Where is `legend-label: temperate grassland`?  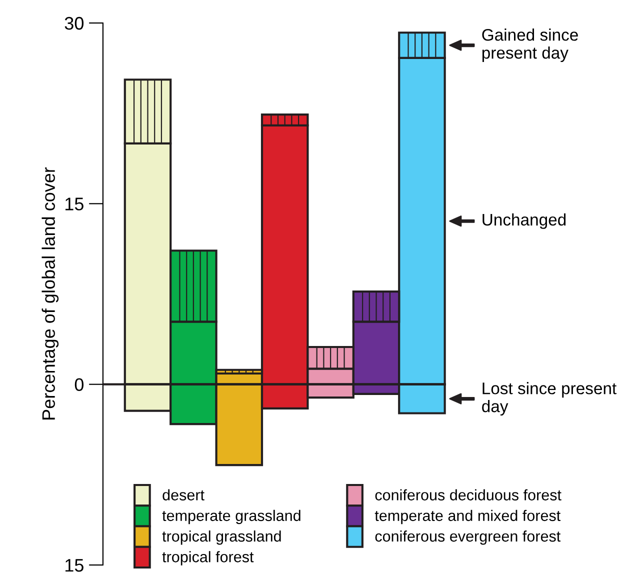
legend-label: temperate grassland is located at coordinates (231, 517).